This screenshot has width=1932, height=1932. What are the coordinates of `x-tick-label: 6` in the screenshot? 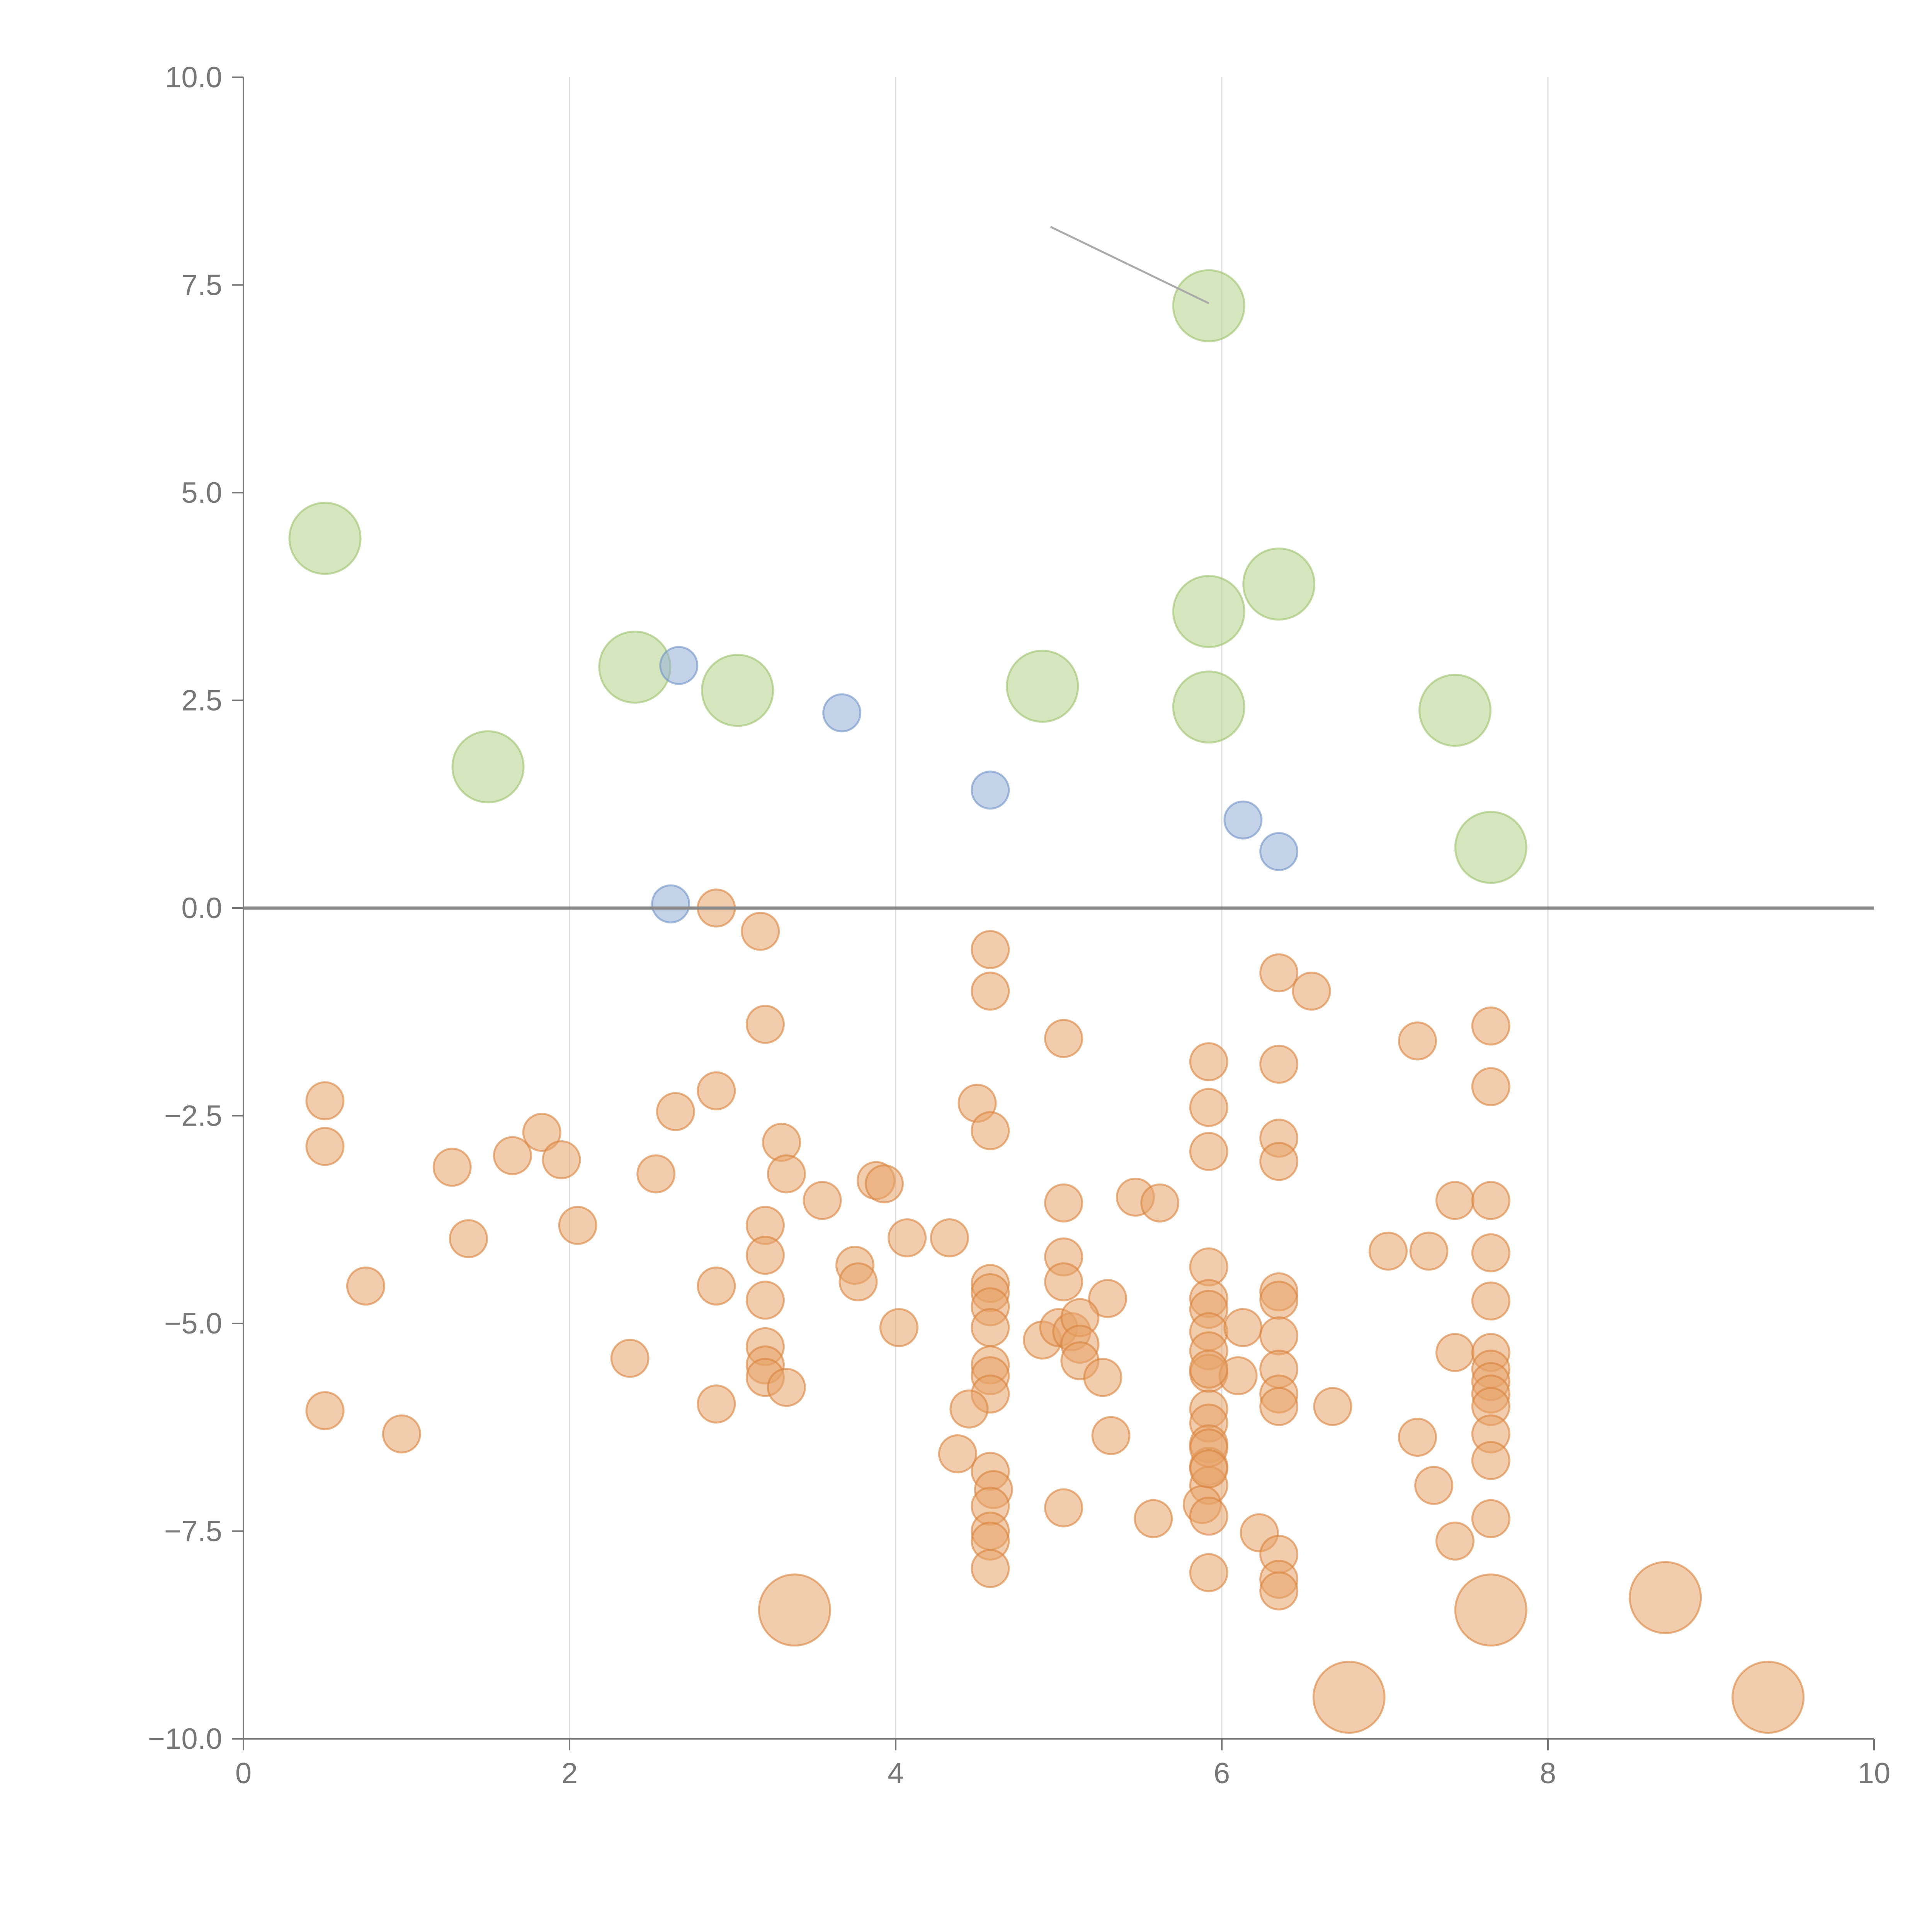 It's located at (1222, 1773).